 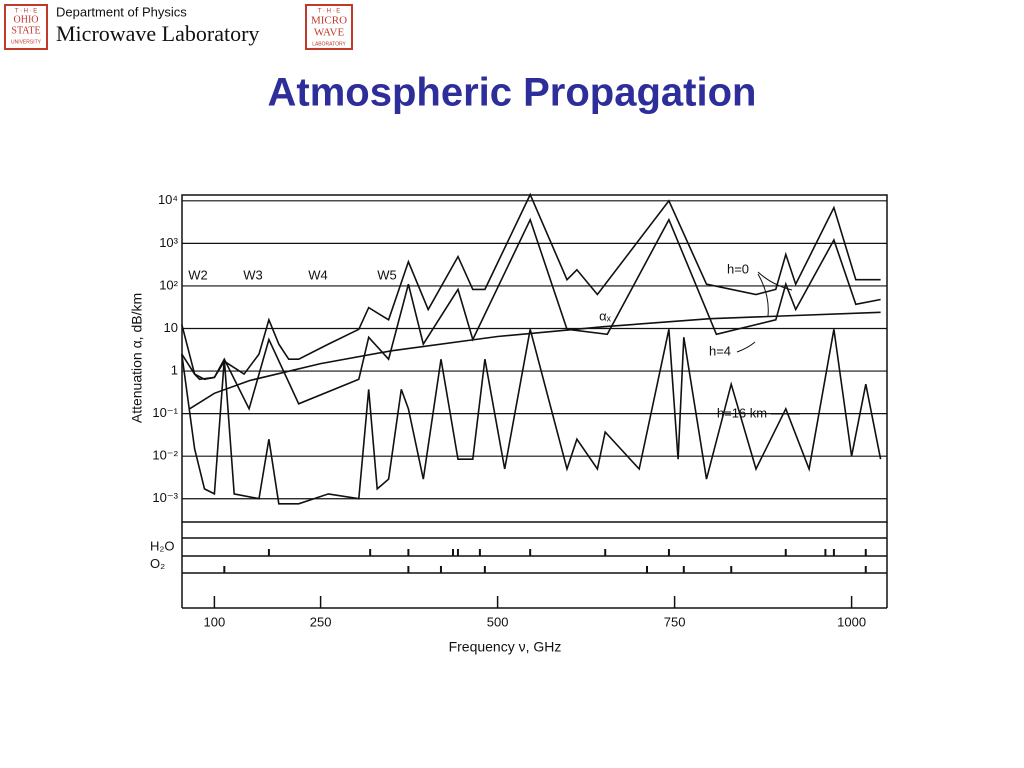 What do you see at coordinates (329, 44) in the screenshot?
I see `logo-text: LABORATORY` at bounding box center [329, 44].